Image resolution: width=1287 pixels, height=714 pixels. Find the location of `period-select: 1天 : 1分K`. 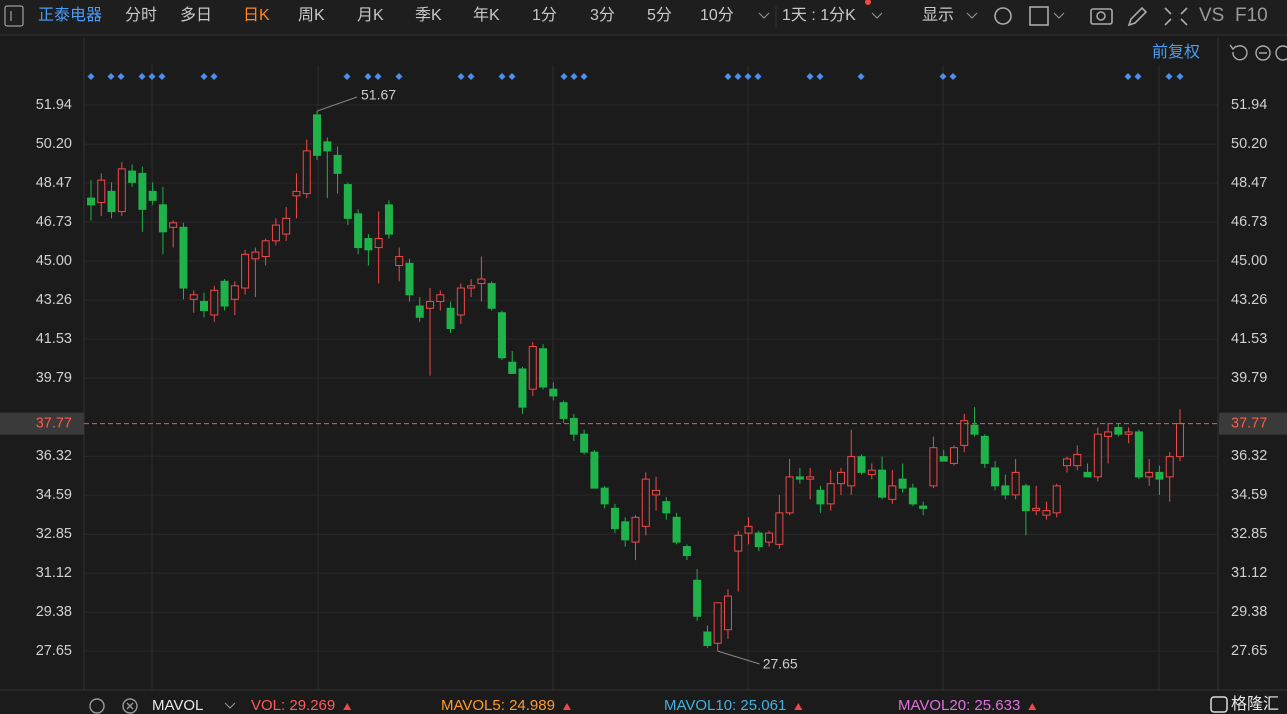

period-select: 1天 : 1分K is located at coordinates (819, 15).